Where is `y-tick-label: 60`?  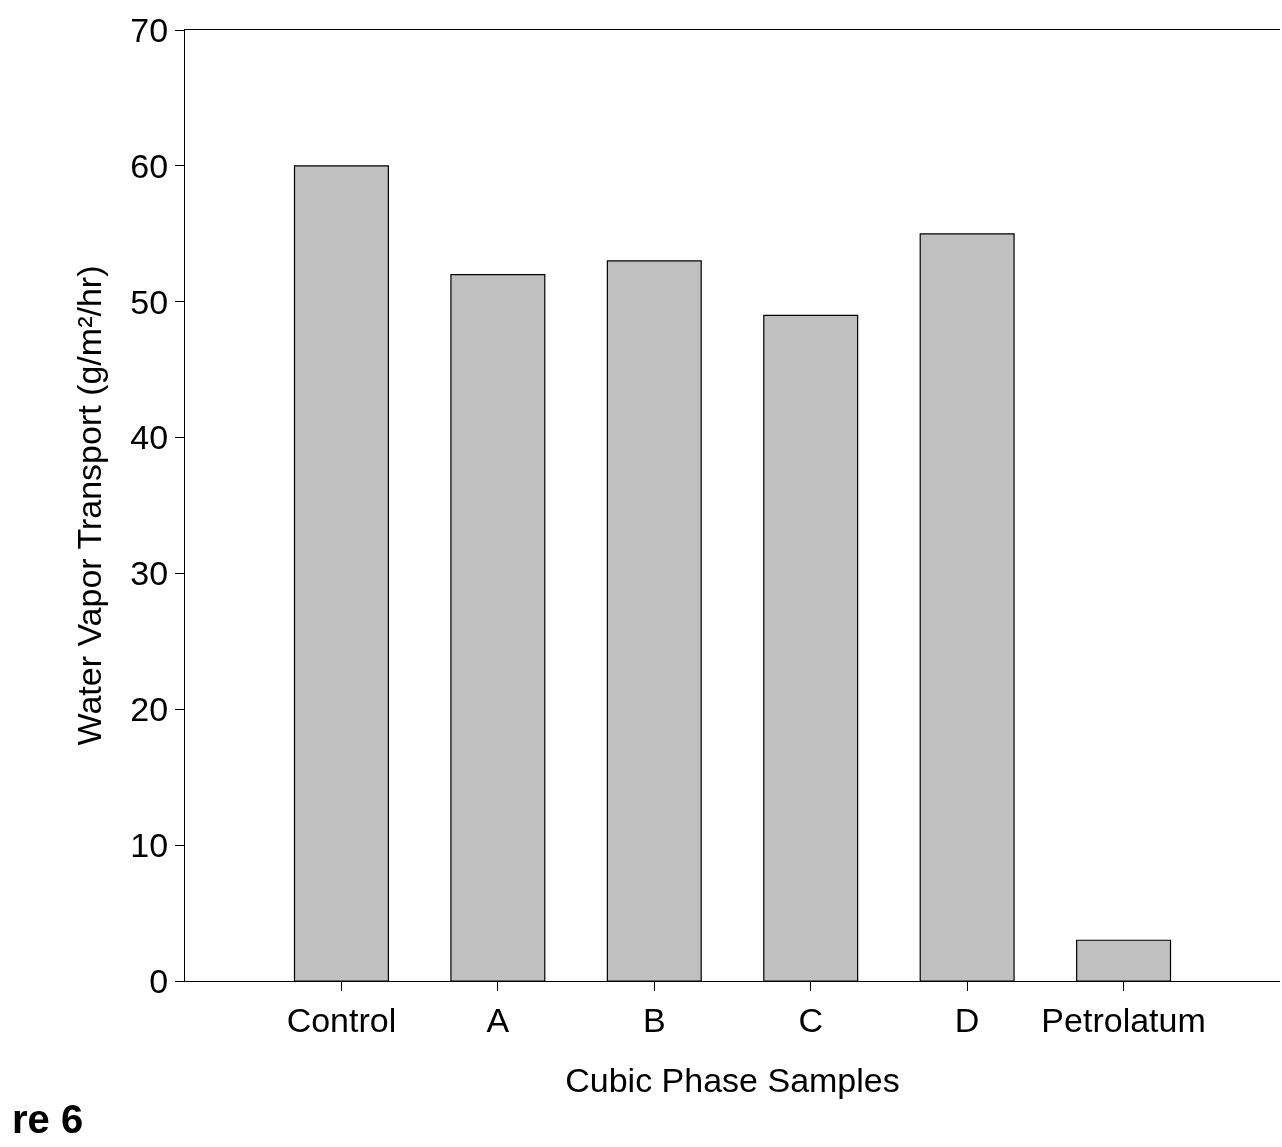 y-tick-label: 60 is located at coordinates (149, 165).